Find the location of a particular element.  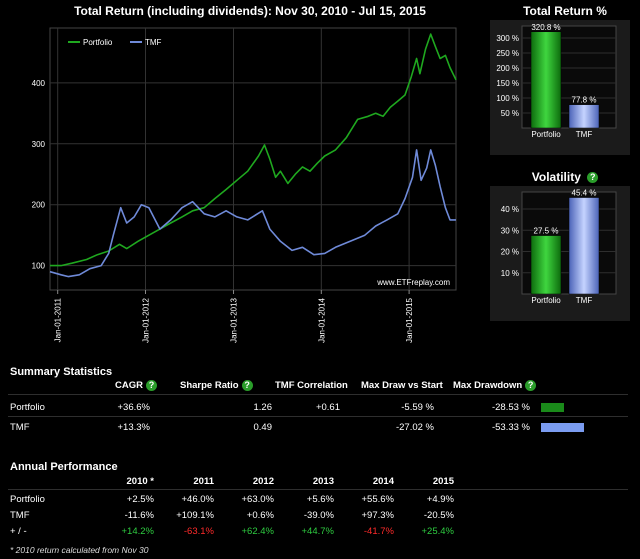

header-correlation-label: TMF Correlation is located at coordinates (311, 385).